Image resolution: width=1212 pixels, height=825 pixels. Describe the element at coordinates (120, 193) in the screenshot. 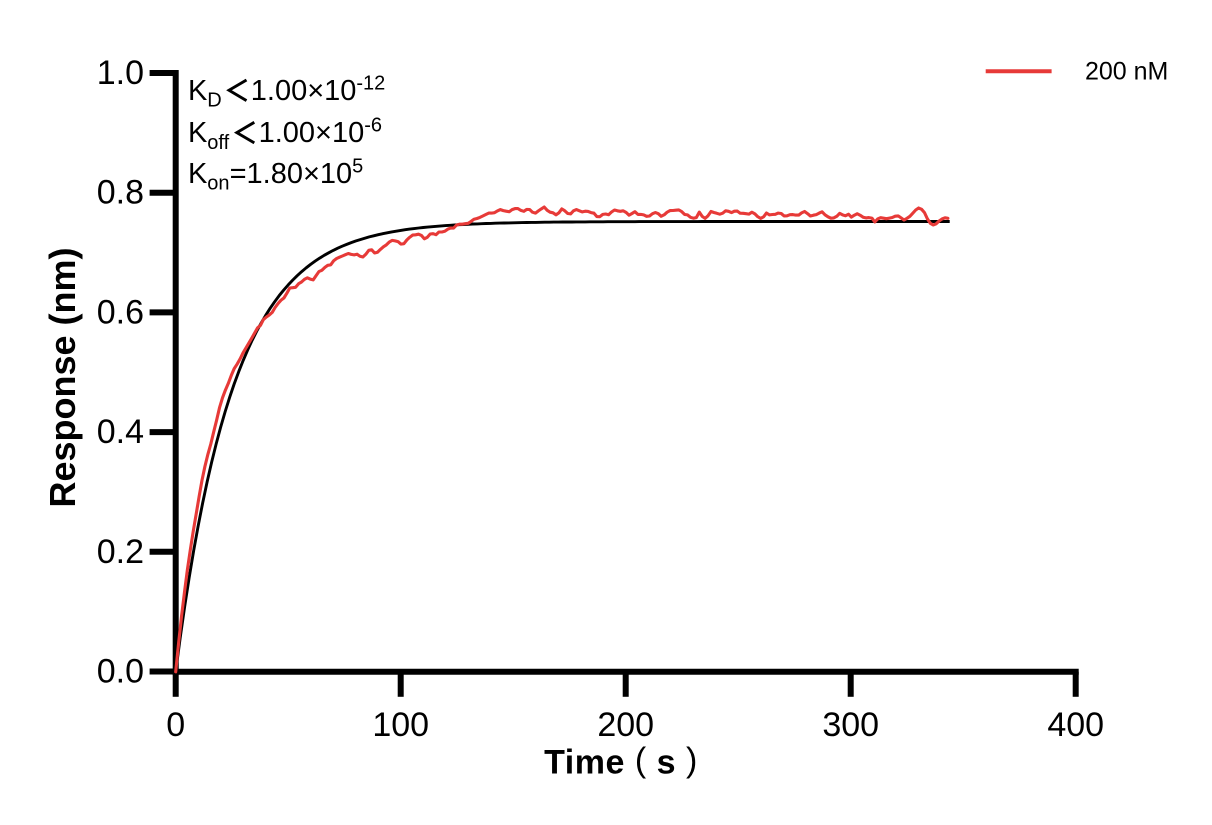

I see `svg-text: 0.8` at that location.